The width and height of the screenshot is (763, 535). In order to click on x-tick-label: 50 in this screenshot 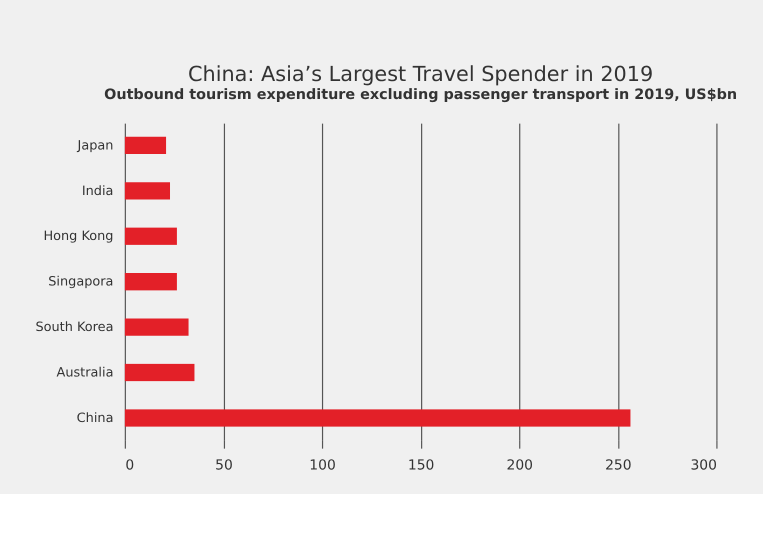, I will do `click(224, 465)`.